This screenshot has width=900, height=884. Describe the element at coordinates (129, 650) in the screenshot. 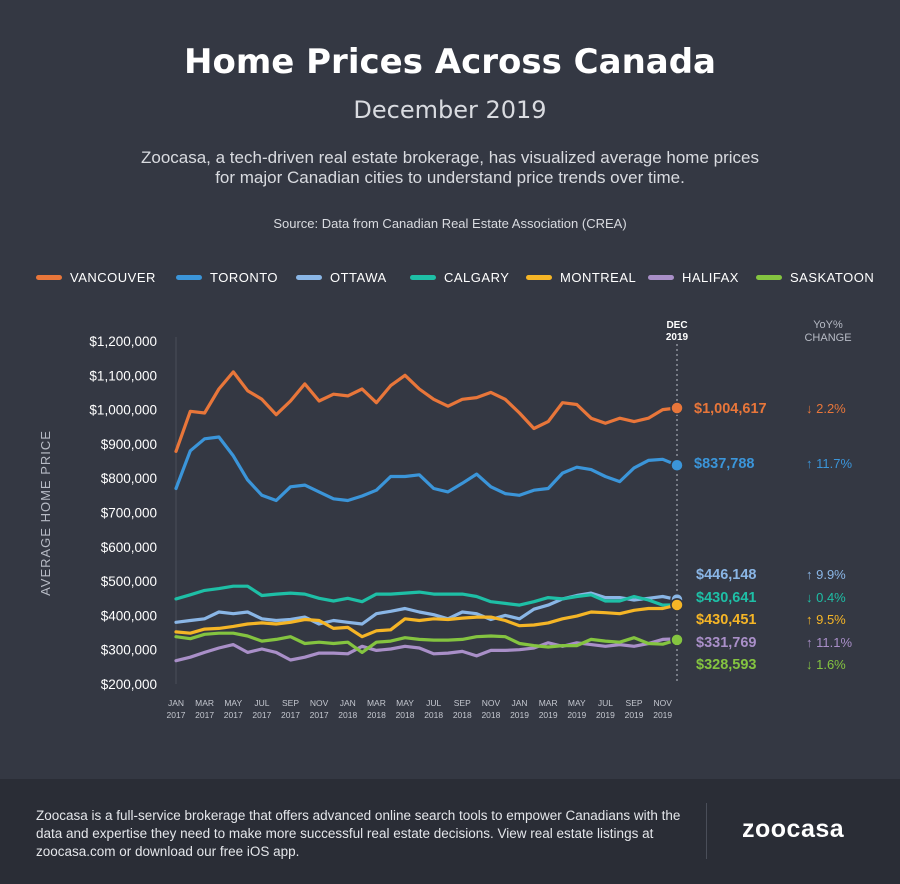

I see `y-tick-label: $300,000` at that location.